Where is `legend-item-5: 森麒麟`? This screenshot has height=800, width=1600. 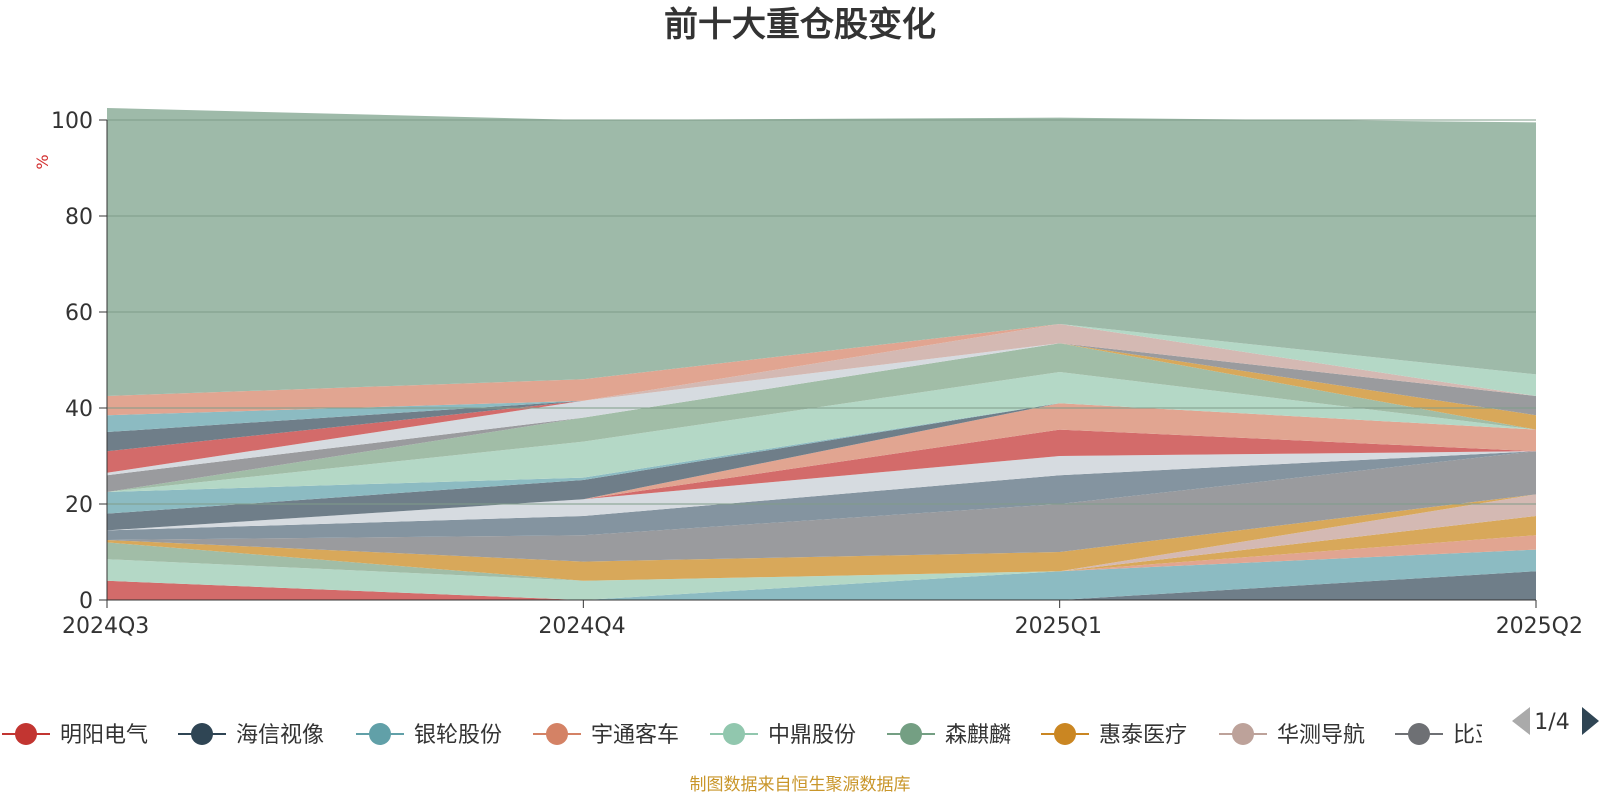 legend-item-5: 森麒麟 is located at coordinates (949, 735).